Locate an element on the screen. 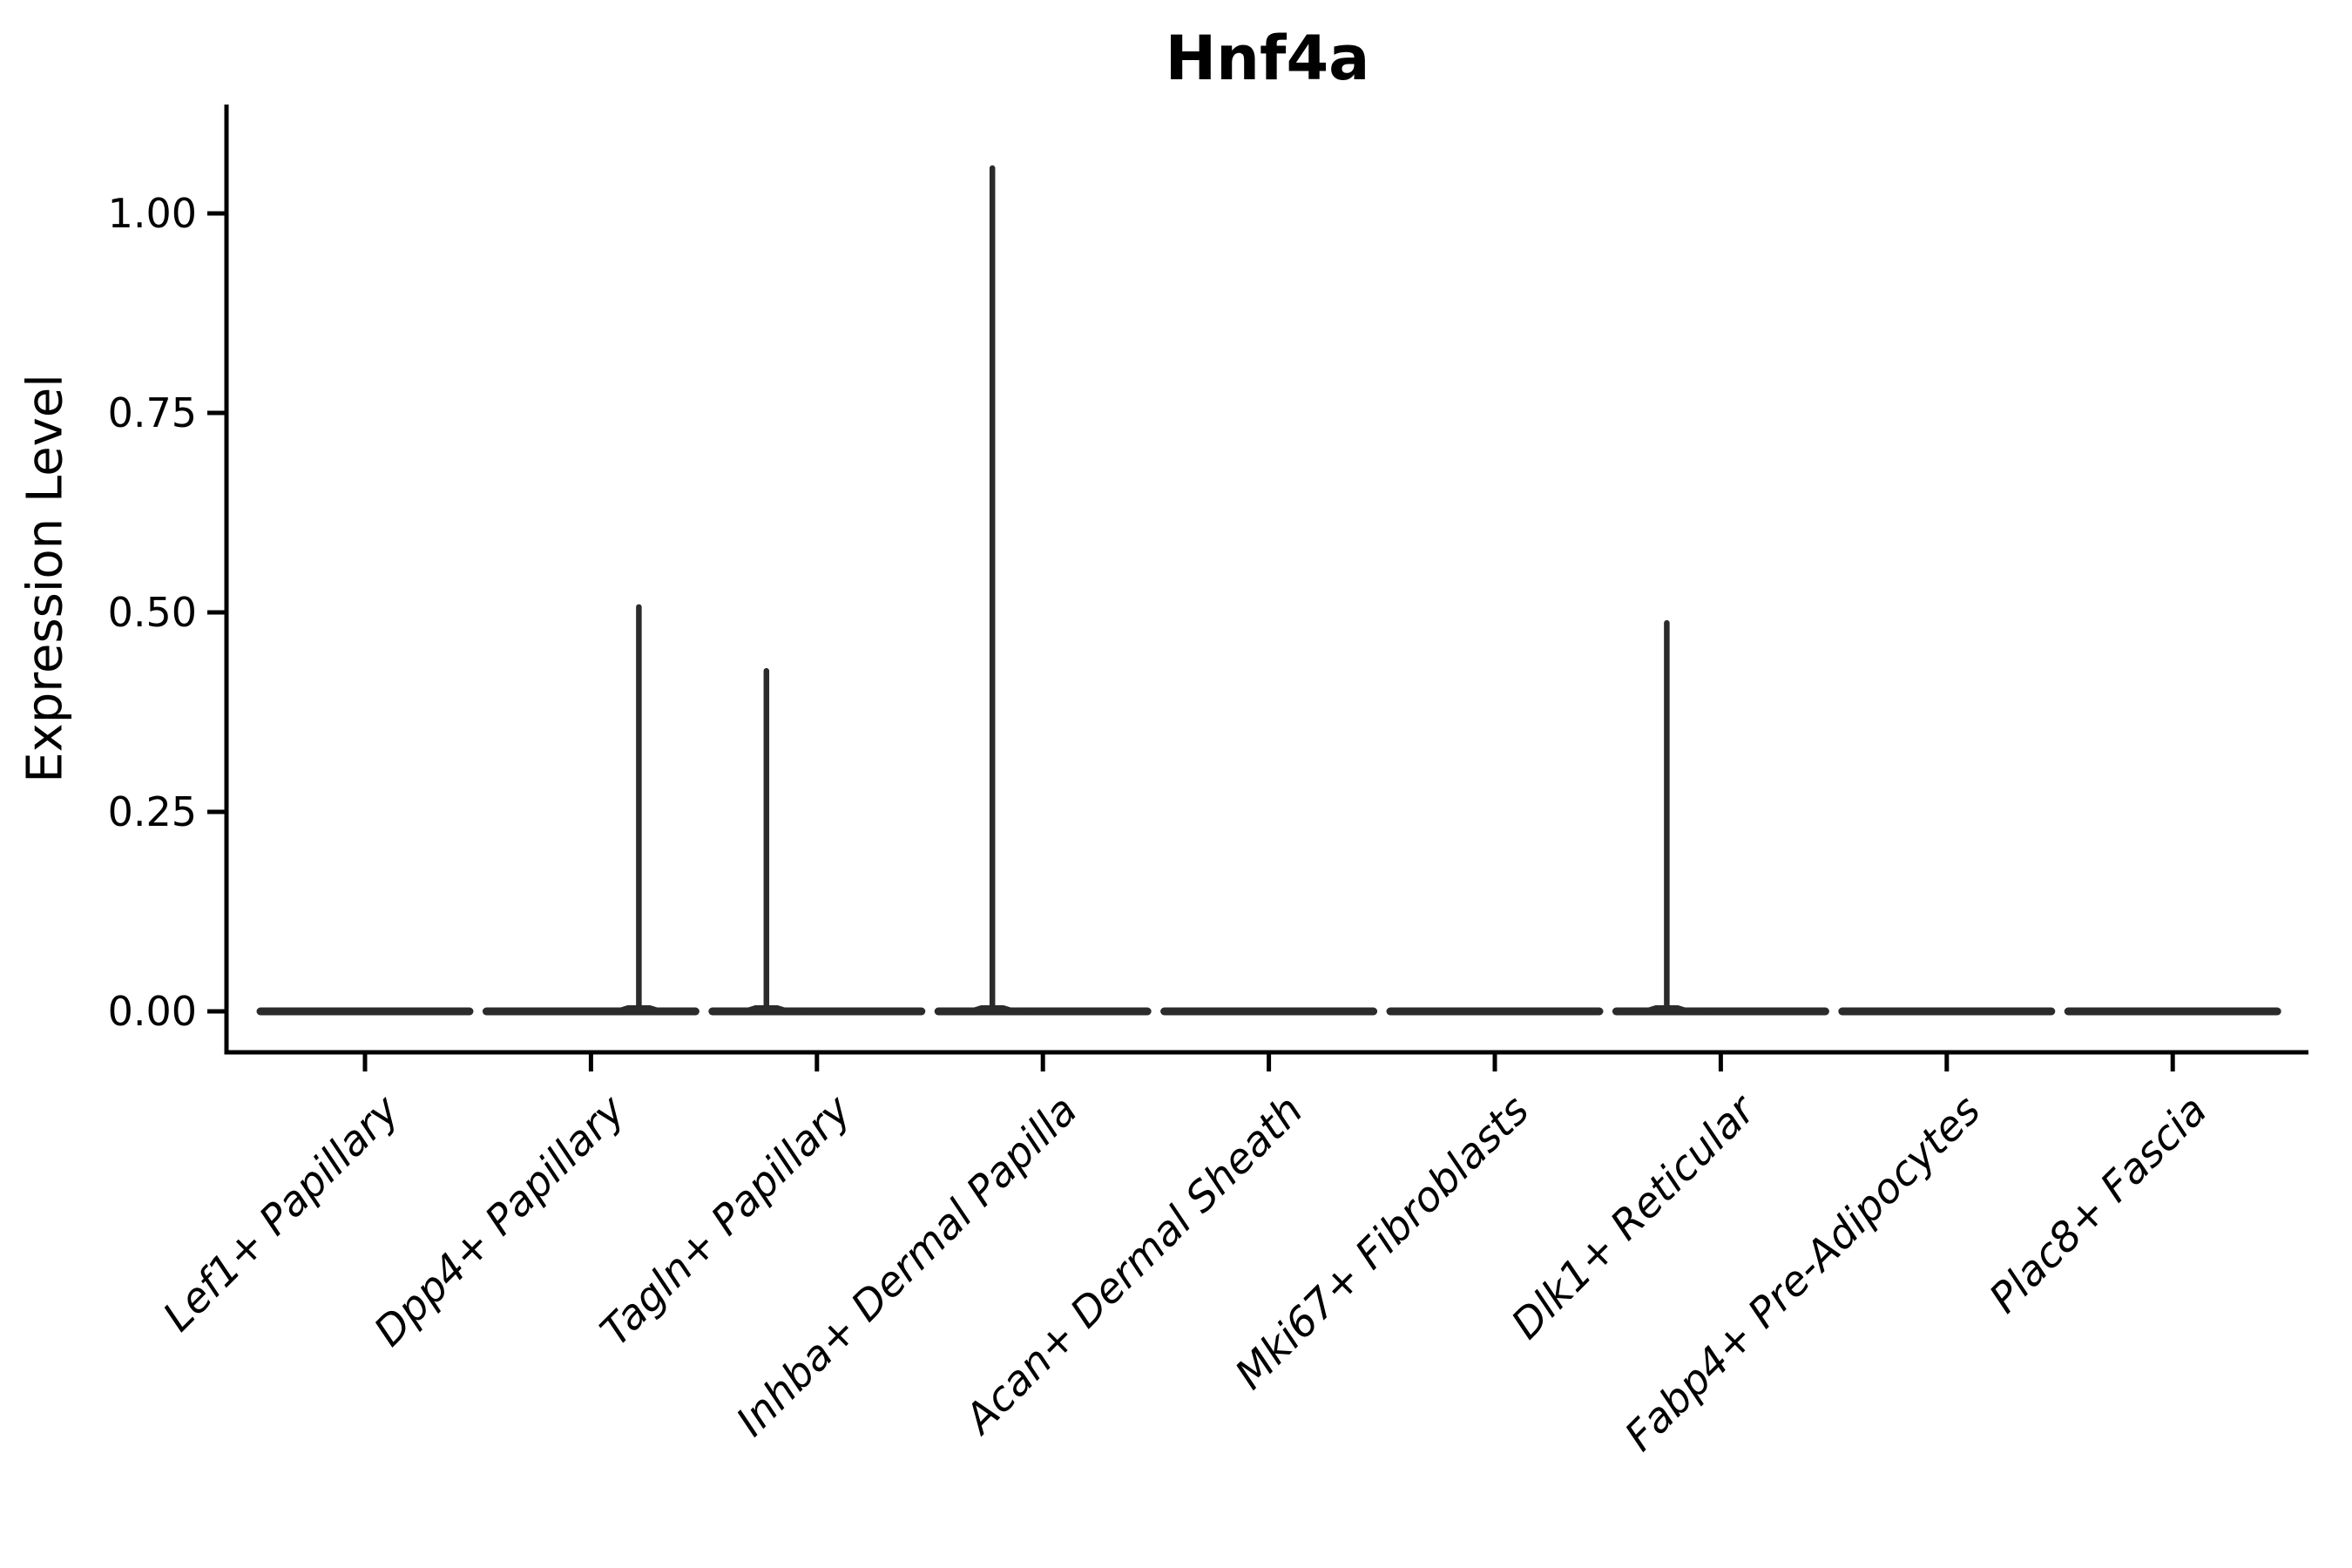 This screenshot has width=2352, height=1568. y-tick-label: 0.50 is located at coordinates (152, 613).